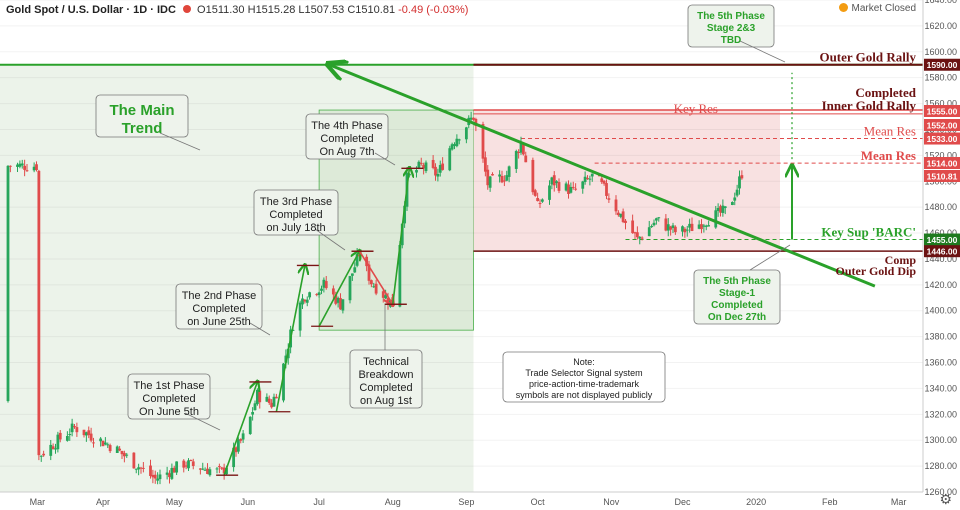  I want to click on inner-rally-label-2: Inner Gold Rally, so click(869, 105).